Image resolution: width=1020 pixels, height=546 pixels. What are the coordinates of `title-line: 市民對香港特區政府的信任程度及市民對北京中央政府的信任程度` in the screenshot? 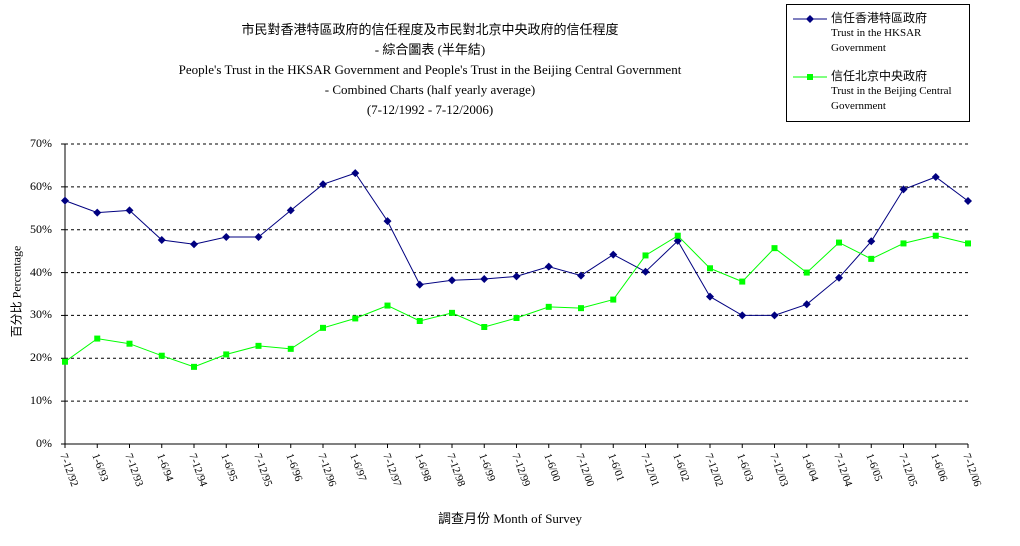 It's located at (430, 29).